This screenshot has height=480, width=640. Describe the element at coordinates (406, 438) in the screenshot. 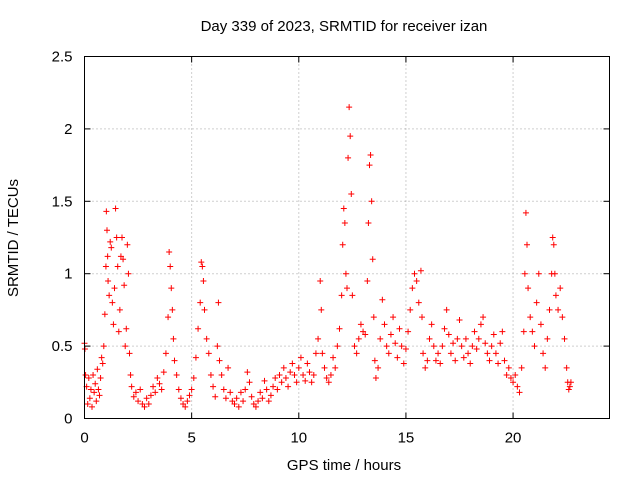

I see `x-tick-label: 15` at that location.